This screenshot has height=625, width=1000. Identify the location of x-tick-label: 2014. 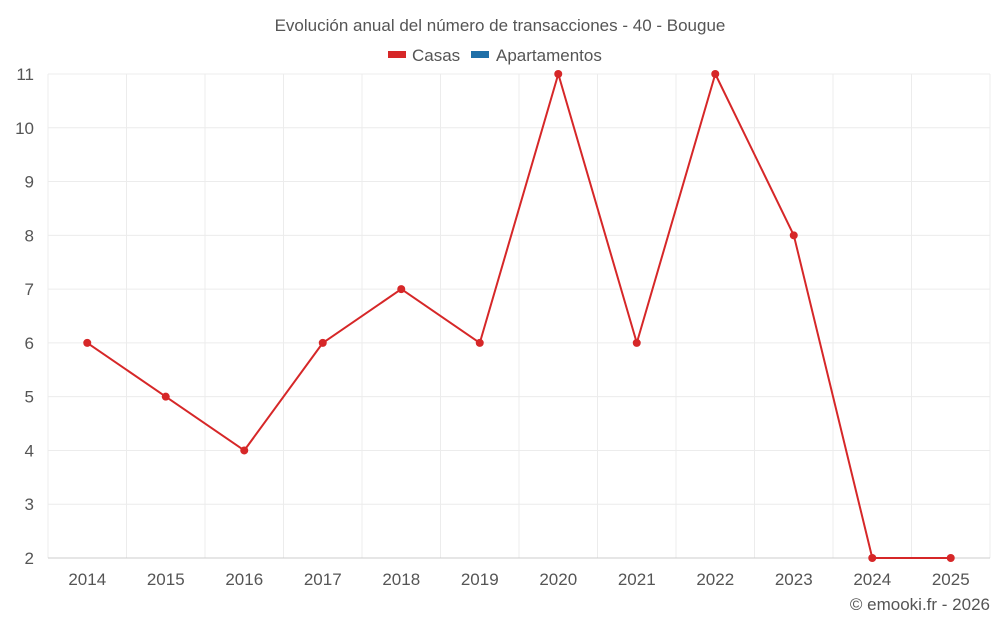
(87, 579).